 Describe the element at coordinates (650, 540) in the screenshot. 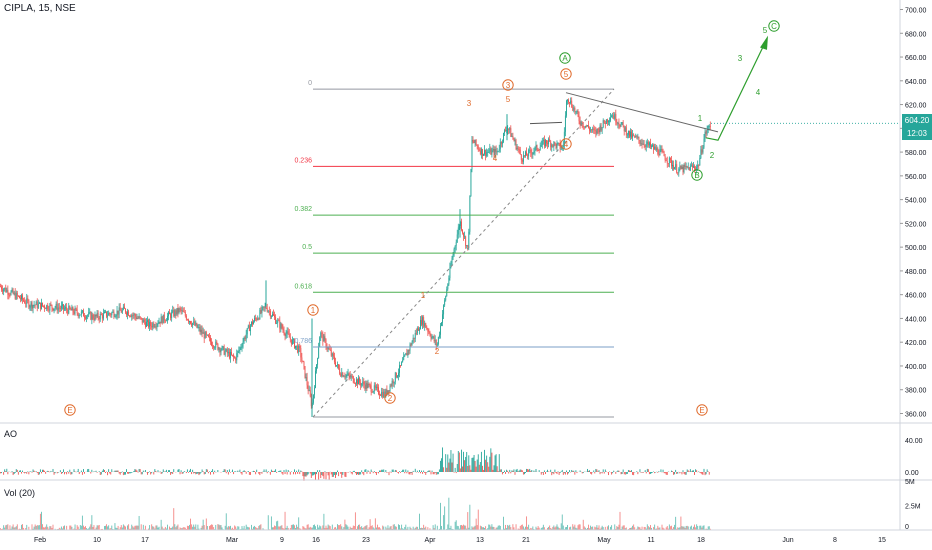

I see `time-tick-label: 11` at that location.